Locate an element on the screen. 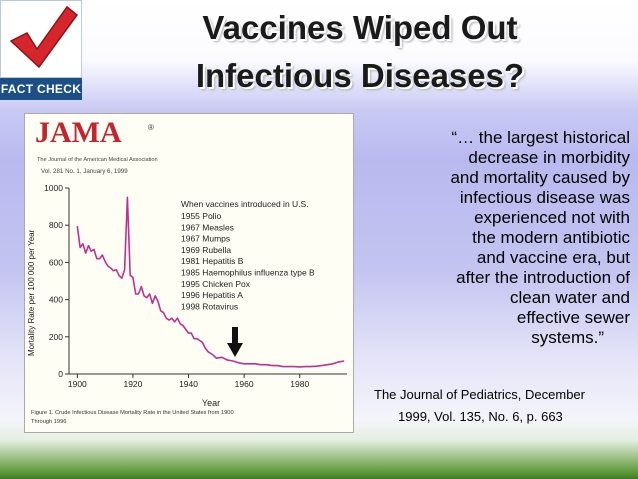 Image resolution: width=638 pixels, height=479 pixels. logo-box is located at coordinates (41, 39).